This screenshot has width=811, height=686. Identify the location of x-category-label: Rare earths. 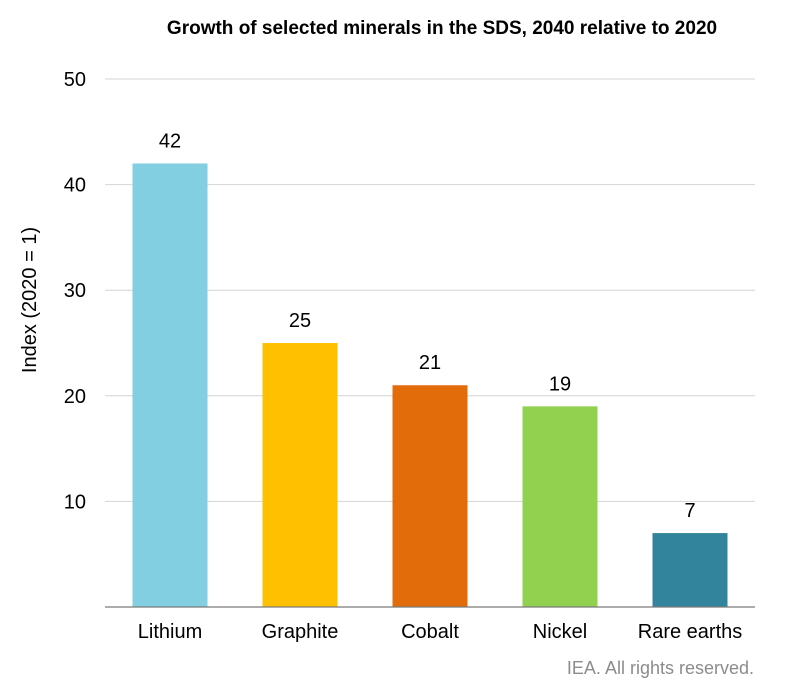
(690, 632).